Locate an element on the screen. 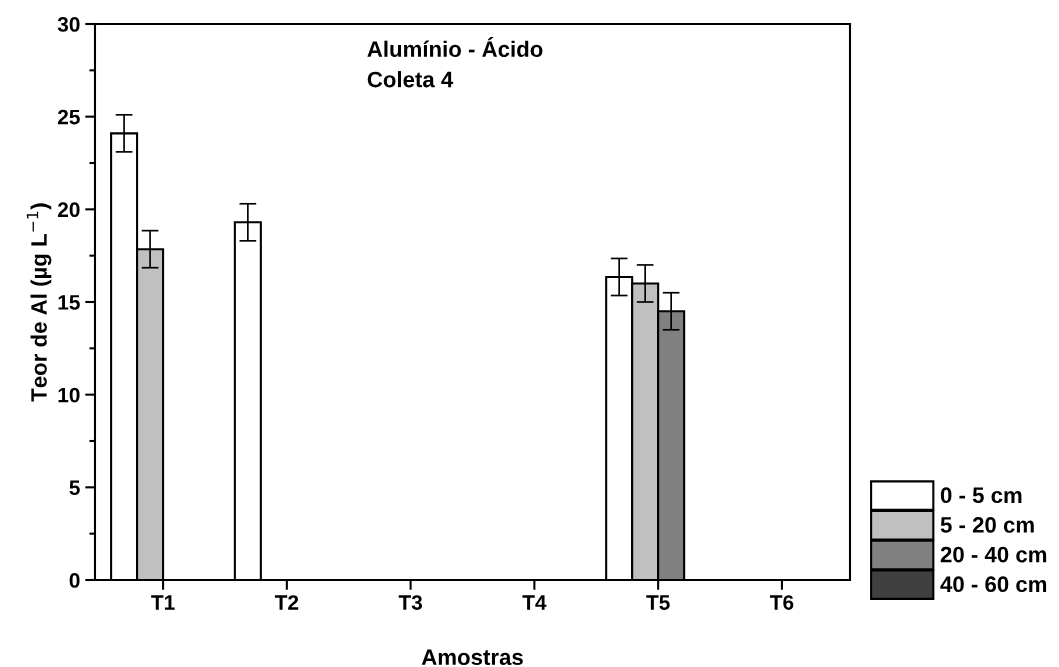  y-tick-label: 5 is located at coordinates (74, 488).